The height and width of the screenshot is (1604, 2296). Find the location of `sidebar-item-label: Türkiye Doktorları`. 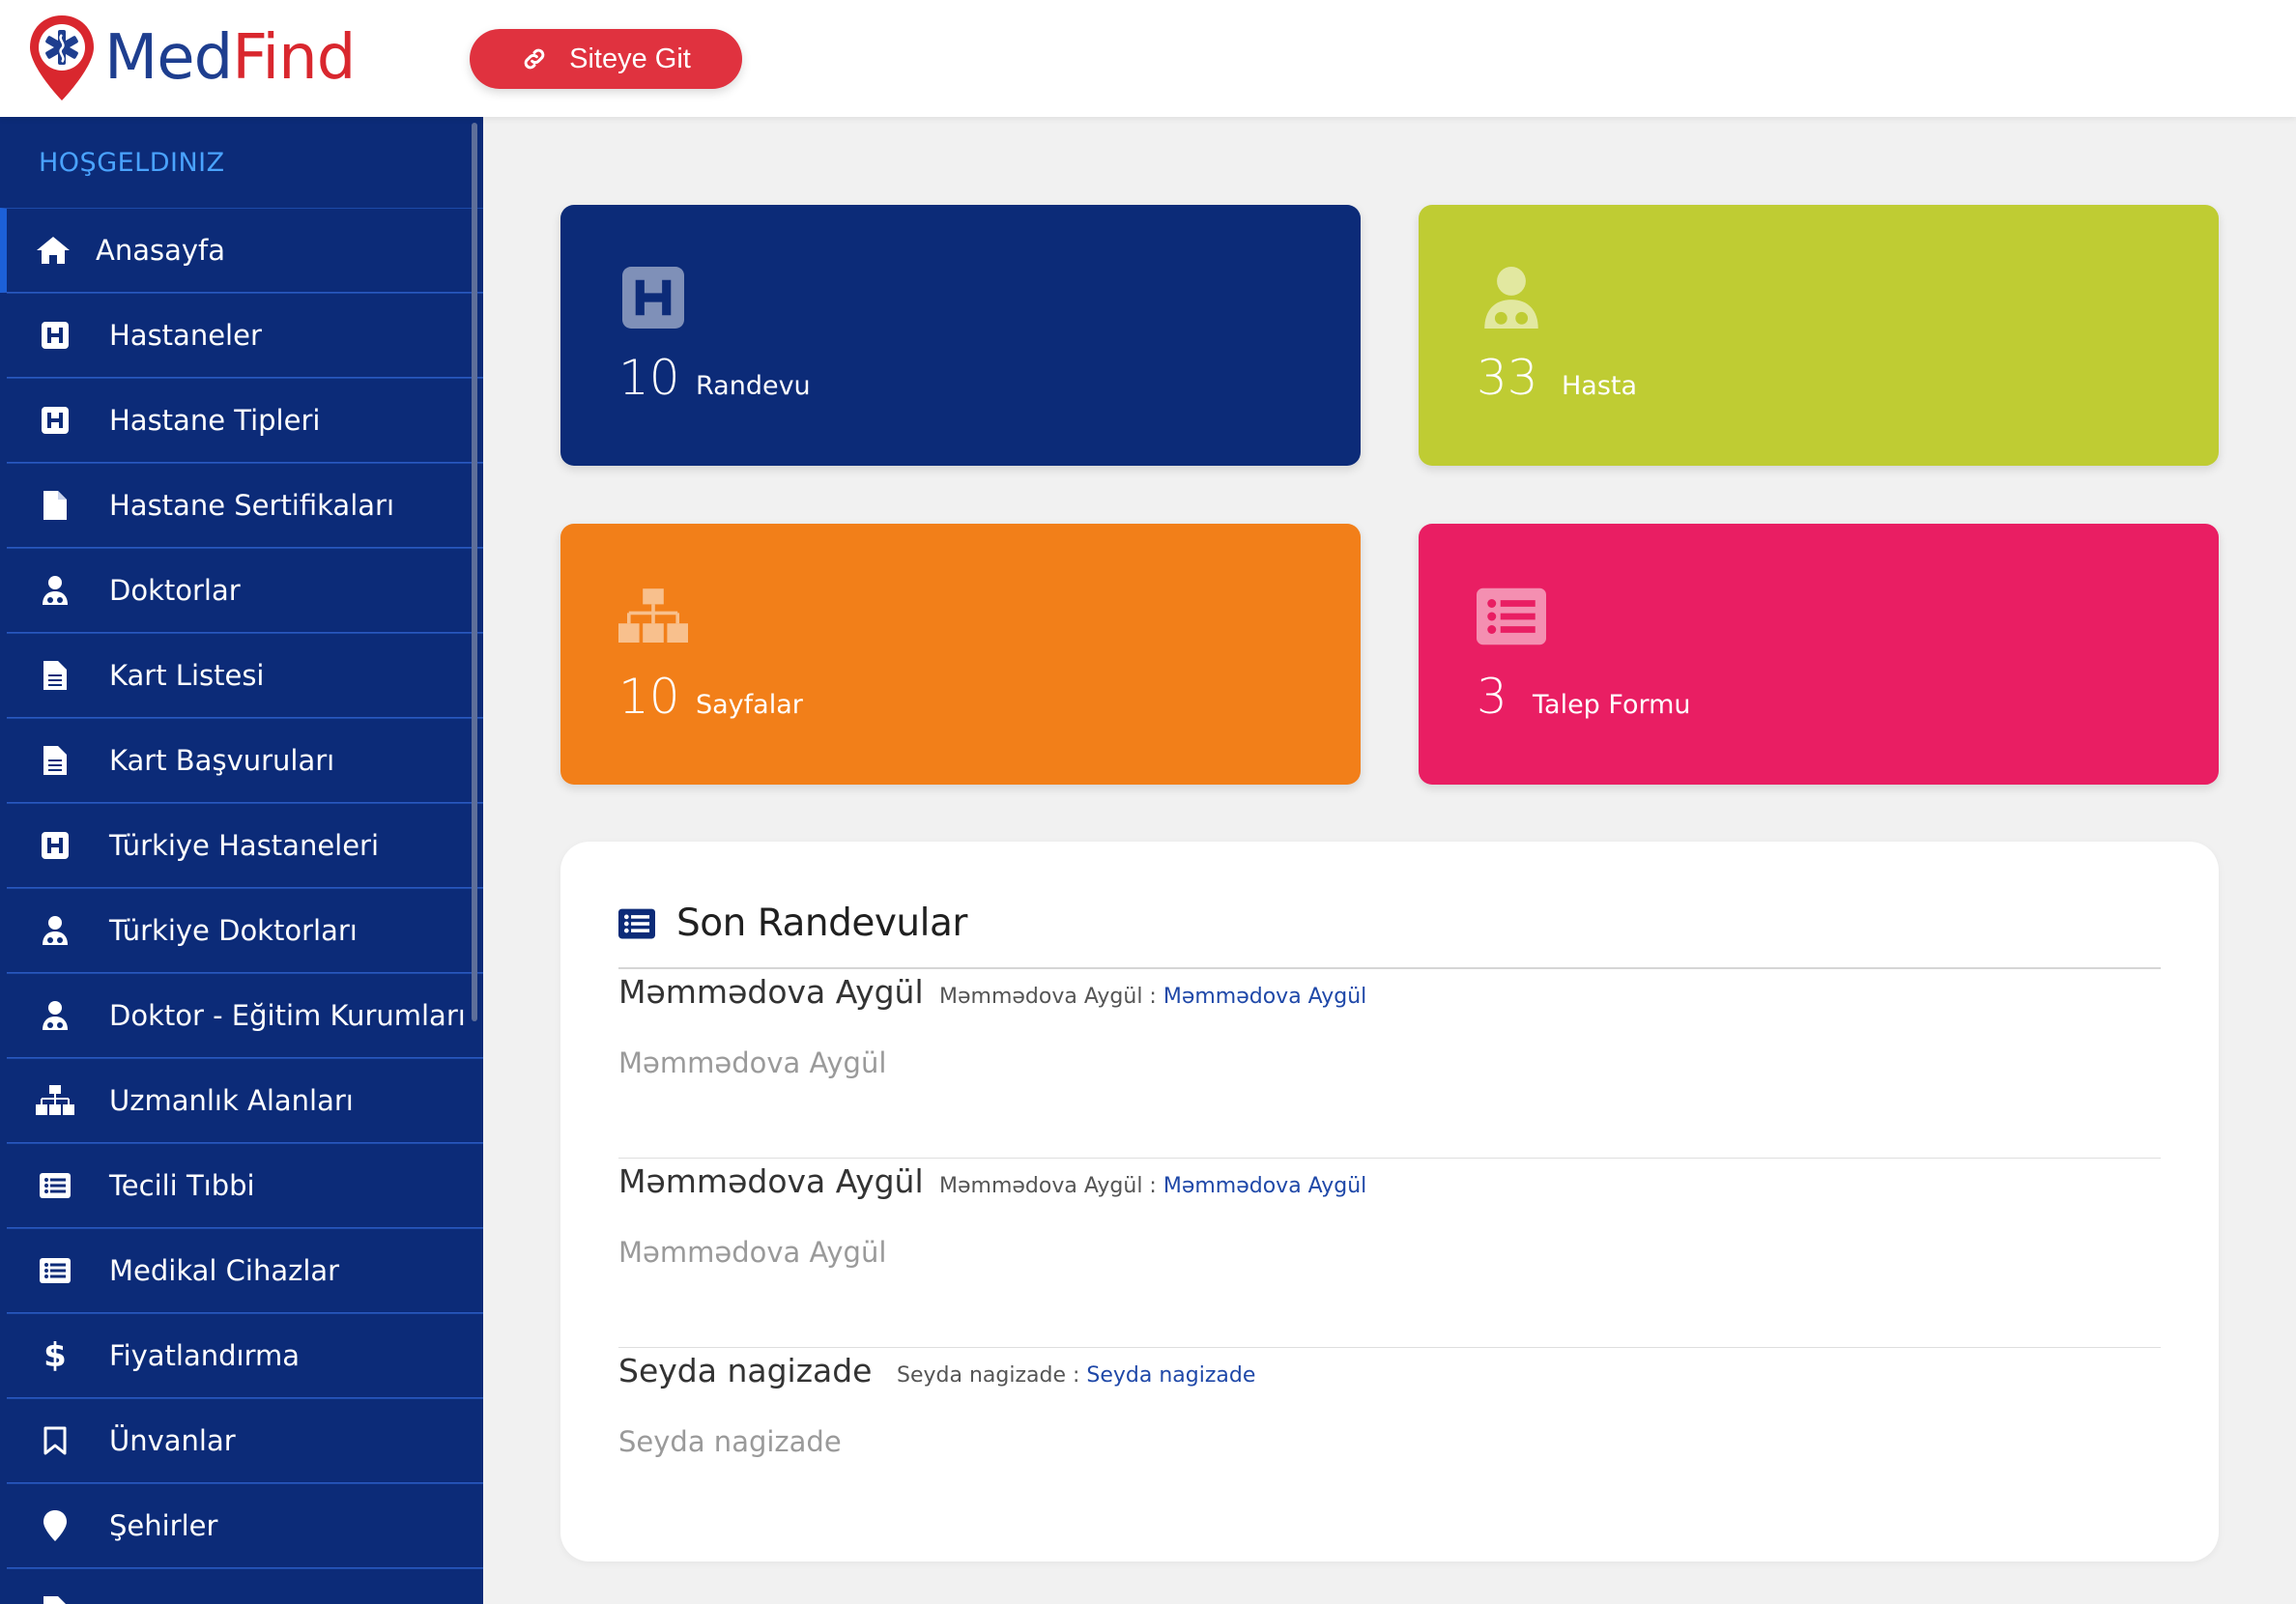

sidebar-item-label: Türkiye Doktorları is located at coordinates (233, 930).